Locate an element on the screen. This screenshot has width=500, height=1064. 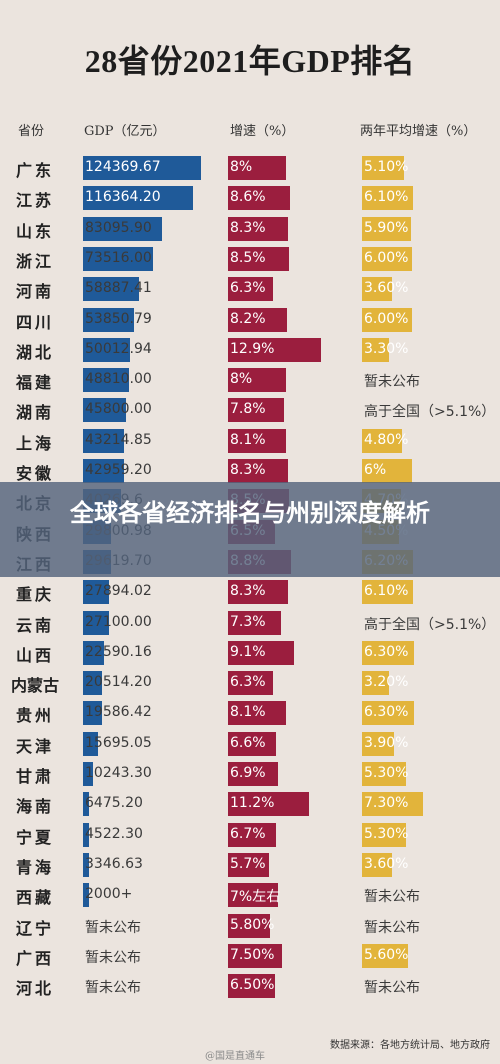
data-source-note: 数据来源：各地方统计局、地方政府 is located at coordinates (410, 1045).